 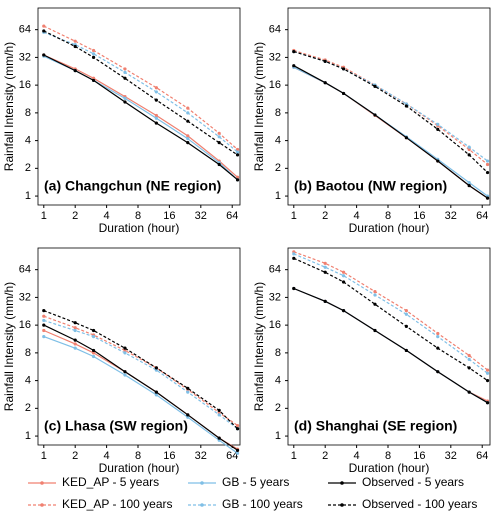 I want to click on y-axis-label: Rainfall Intensity (mm/h), so click(x=9, y=106).